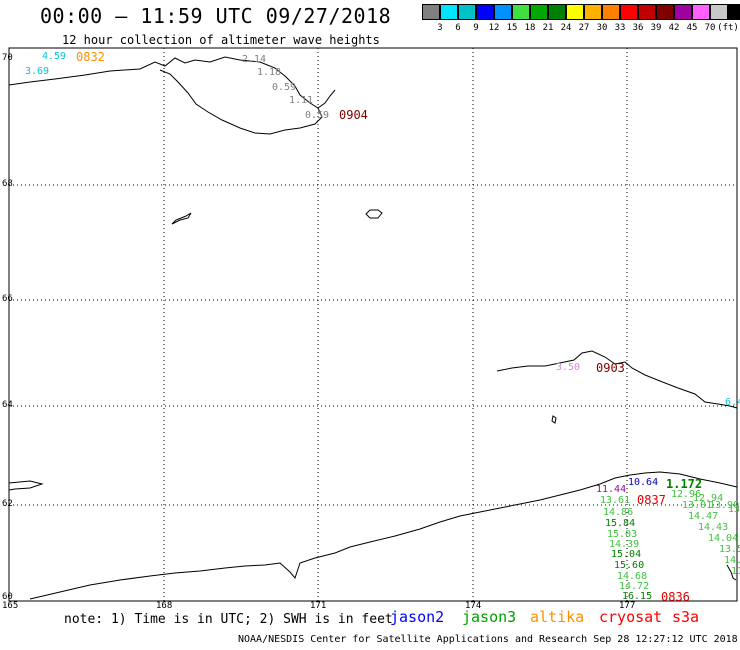 The height and width of the screenshot is (650, 740). Describe the element at coordinates (728, 28) in the screenshot. I see `color-scale-label: (ft)` at that location.